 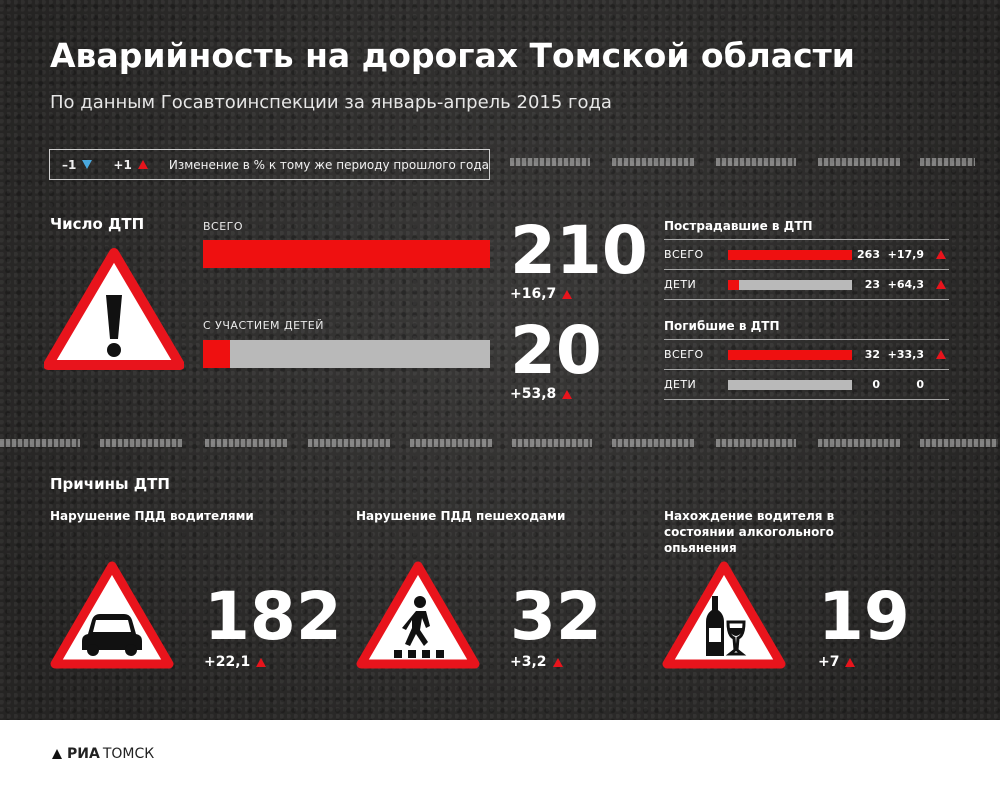 I want to click on cause-drivers-value: 182, so click(x=273, y=616).